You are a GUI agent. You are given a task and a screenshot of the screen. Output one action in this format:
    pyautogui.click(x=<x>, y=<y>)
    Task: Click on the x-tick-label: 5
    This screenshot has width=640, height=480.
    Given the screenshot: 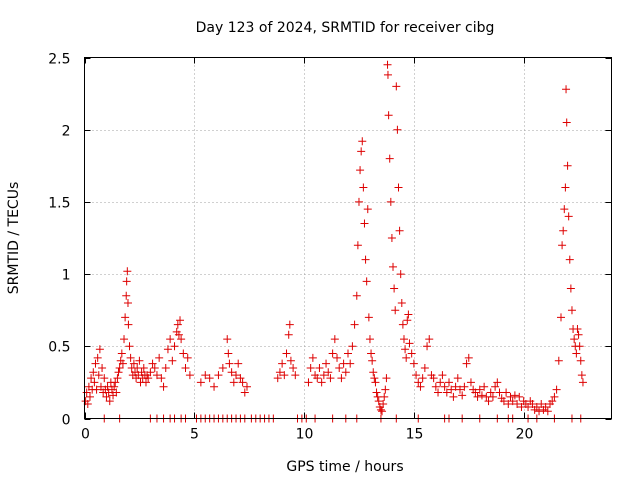 What is the action you would take?
    pyautogui.click(x=194, y=435)
    